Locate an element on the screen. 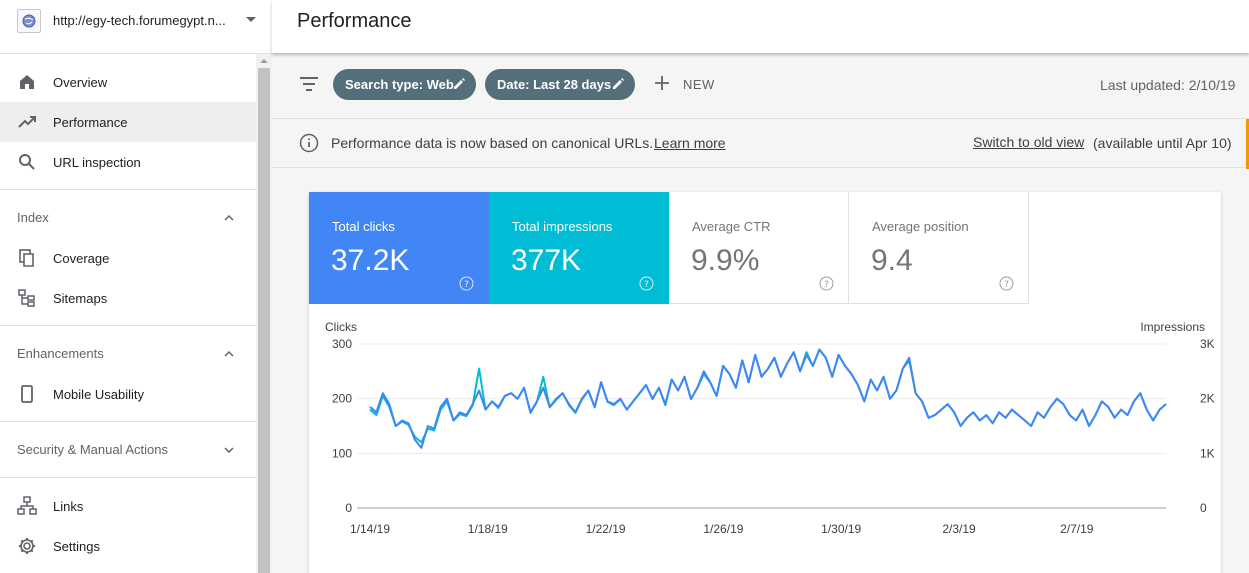  section-index: Index is located at coordinates (128, 218).